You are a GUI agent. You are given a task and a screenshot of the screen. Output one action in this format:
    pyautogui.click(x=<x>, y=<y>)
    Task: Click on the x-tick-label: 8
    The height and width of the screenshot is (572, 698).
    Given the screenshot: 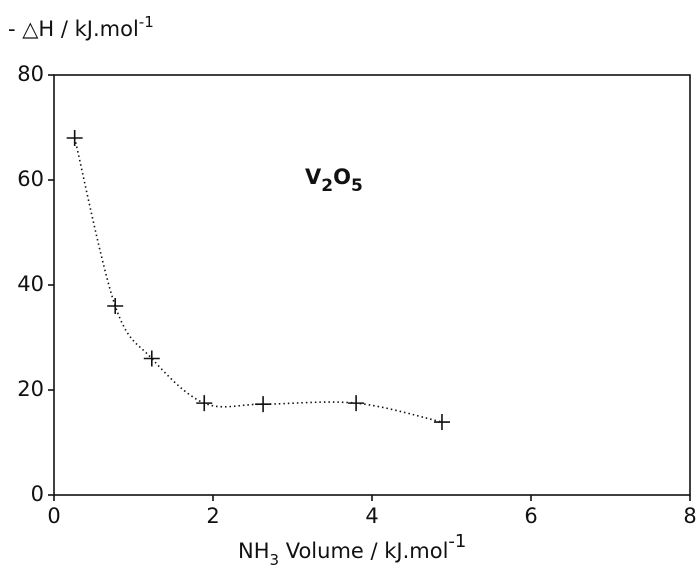 What is the action you would take?
    pyautogui.click(x=689, y=516)
    